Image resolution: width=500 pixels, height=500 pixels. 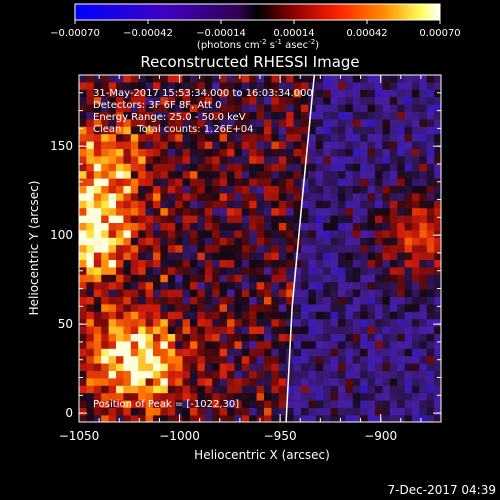 I want to click on colorbar-tick-label: −0.00014, so click(x=221, y=33).